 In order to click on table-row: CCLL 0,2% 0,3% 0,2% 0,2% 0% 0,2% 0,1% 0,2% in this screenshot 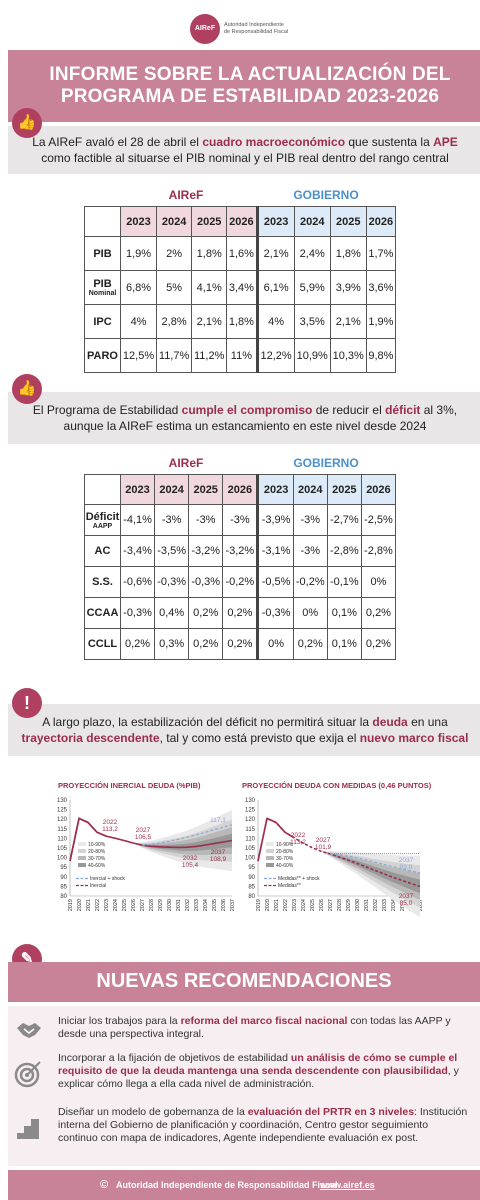, I will do `click(240, 644)`.